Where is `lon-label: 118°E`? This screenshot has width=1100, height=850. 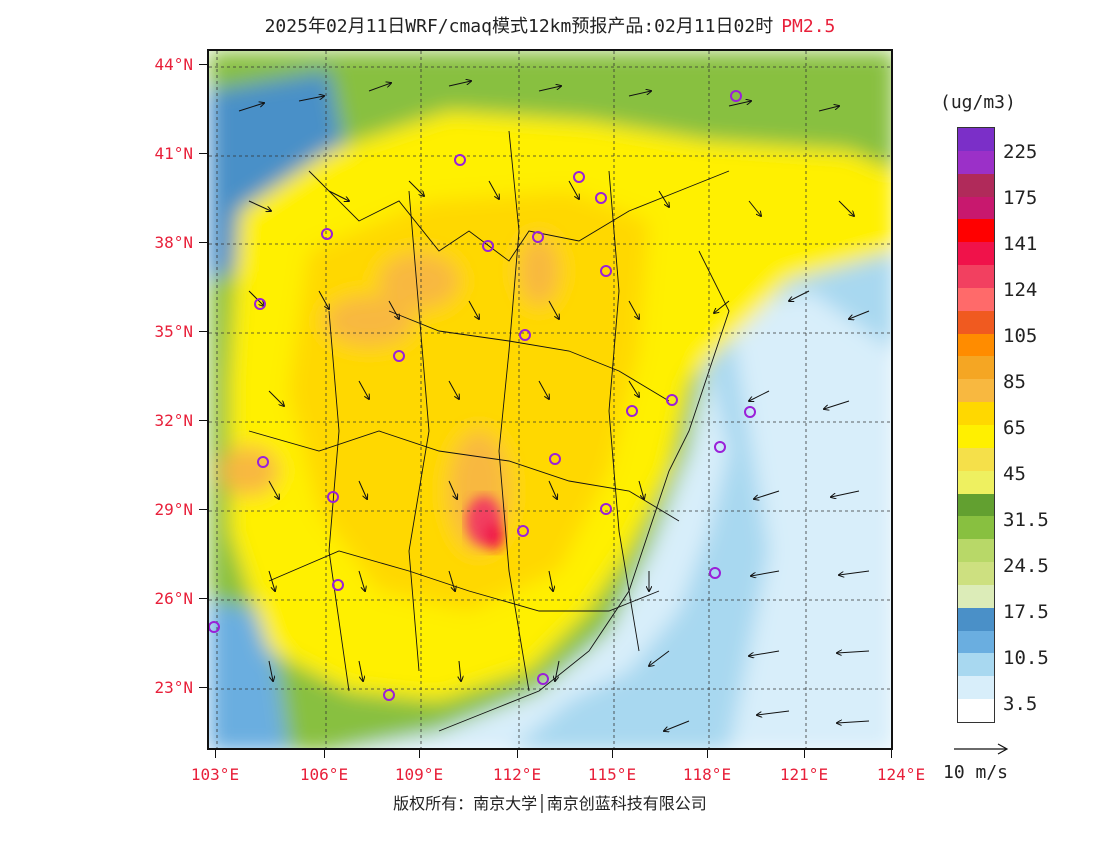 lon-label: 118°E is located at coordinates (707, 774).